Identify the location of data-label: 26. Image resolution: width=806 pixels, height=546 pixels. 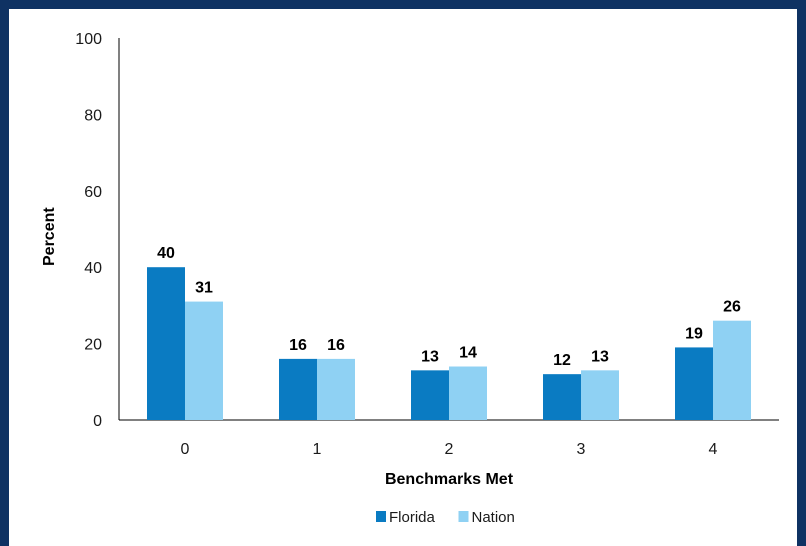
(732, 307).